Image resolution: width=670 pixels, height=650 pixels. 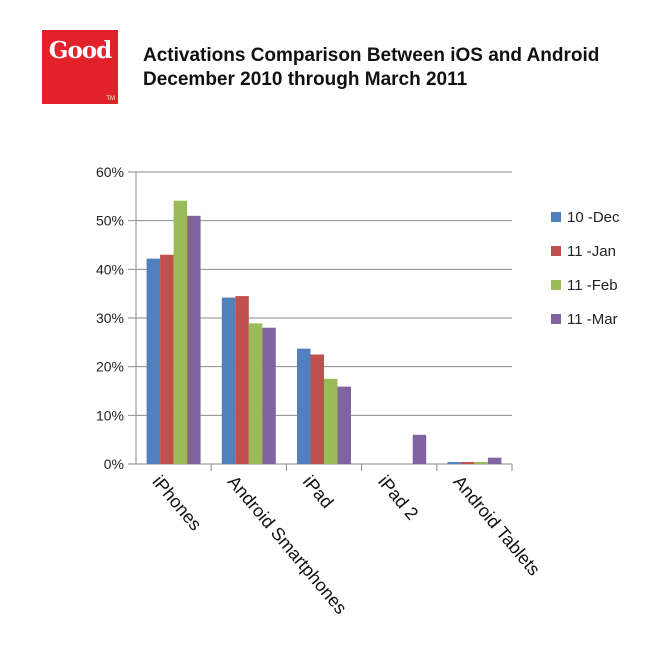 I want to click on y-tick-label: 20%, so click(x=110, y=367).